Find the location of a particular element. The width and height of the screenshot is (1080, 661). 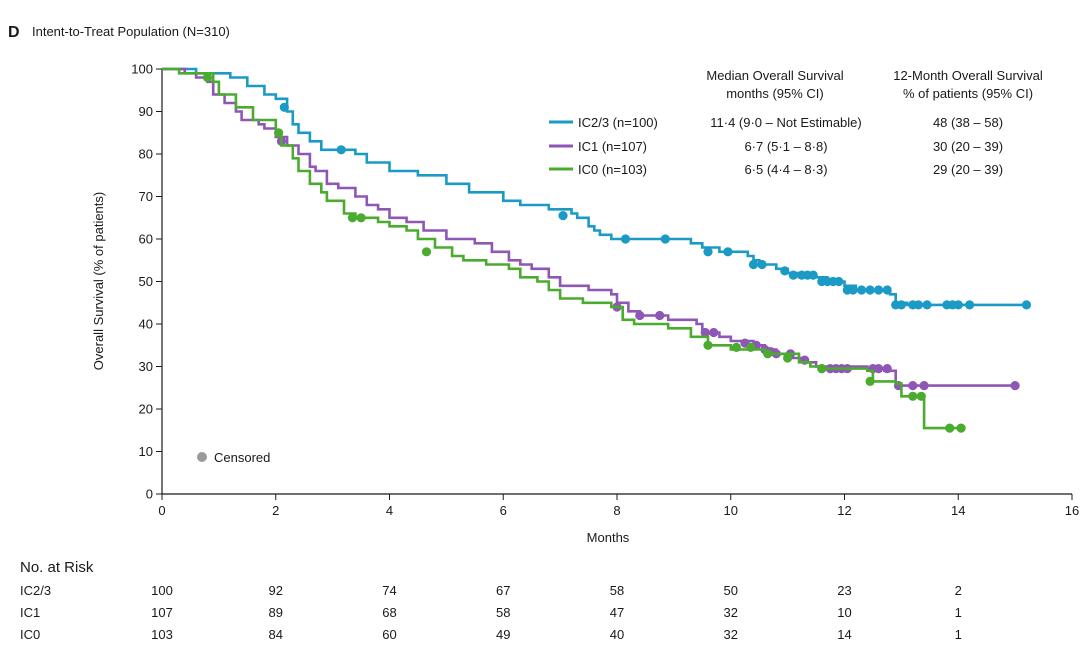

legend-label-ic23: IC2/3 (n=100) is located at coordinates (618, 122).